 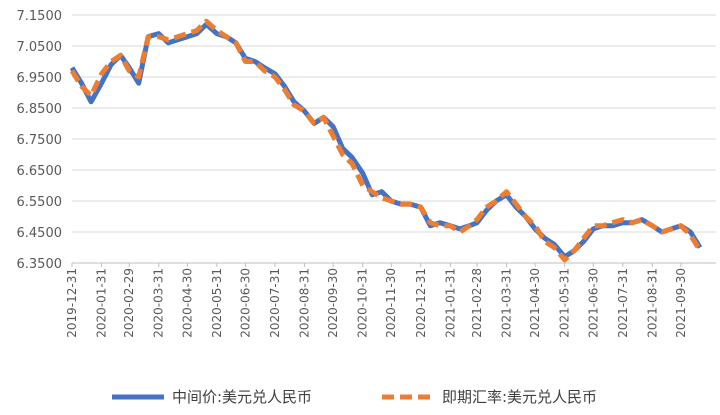 I want to click on x-tick-label: 2021-09-30, so click(x=681, y=303).